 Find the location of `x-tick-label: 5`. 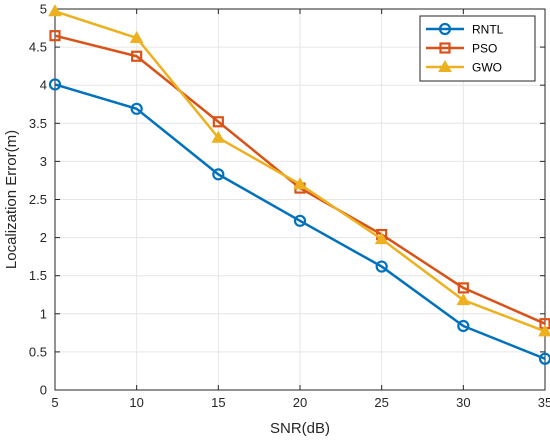

x-tick-label: 5 is located at coordinates (54, 402).